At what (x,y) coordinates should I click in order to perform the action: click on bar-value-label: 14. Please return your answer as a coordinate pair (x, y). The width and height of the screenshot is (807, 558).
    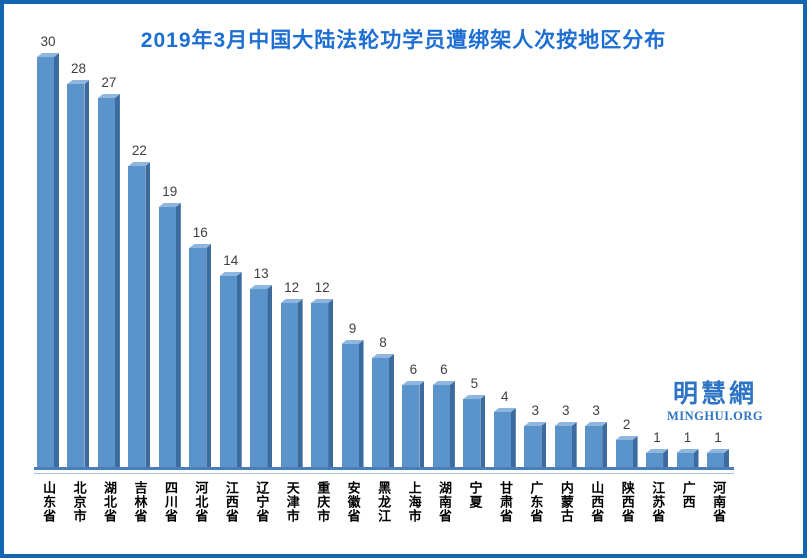
    Looking at the image, I should click on (231, 260).